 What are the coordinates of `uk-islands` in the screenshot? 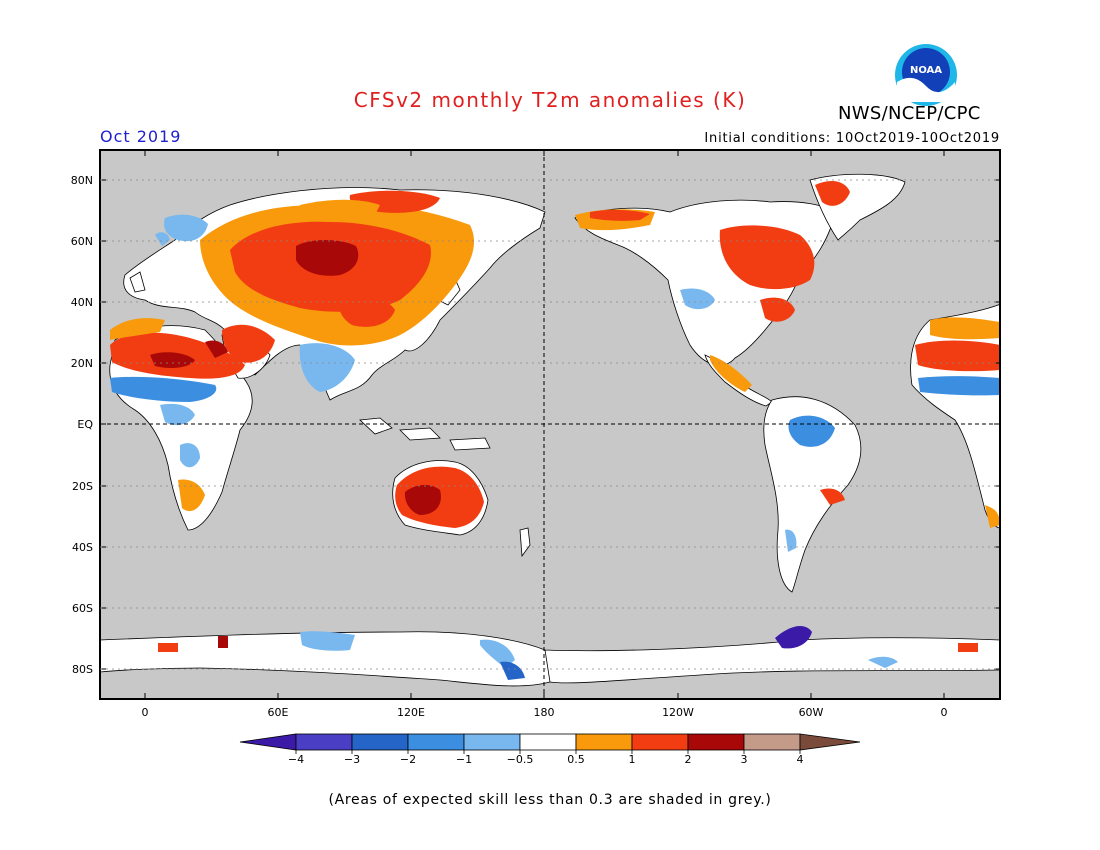 It's located at (137, 282).